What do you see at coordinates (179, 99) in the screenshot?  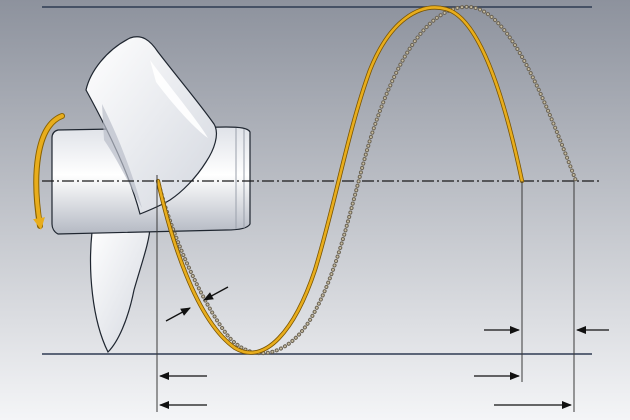 I see `blade-highlight` at bounding box center [179, 99].